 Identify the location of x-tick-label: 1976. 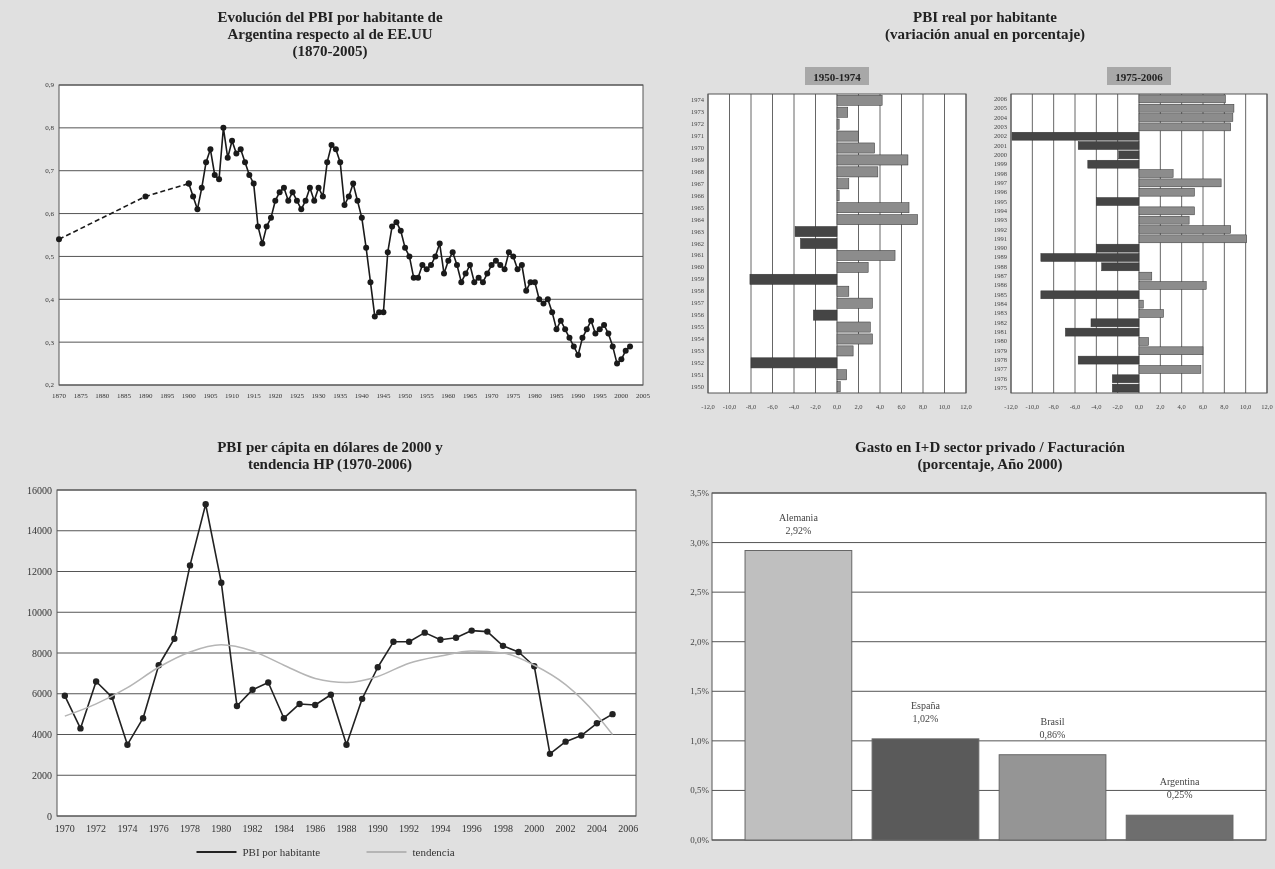
(158, 828).